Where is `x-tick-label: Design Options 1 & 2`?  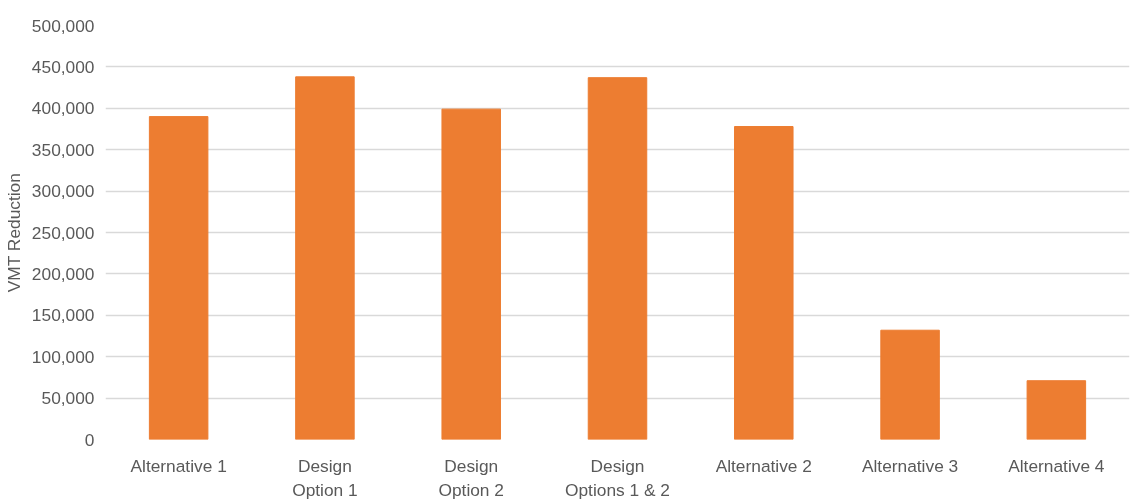 x-tick-label: Design Options 1 & 2 is located at coordinates (617, 477).